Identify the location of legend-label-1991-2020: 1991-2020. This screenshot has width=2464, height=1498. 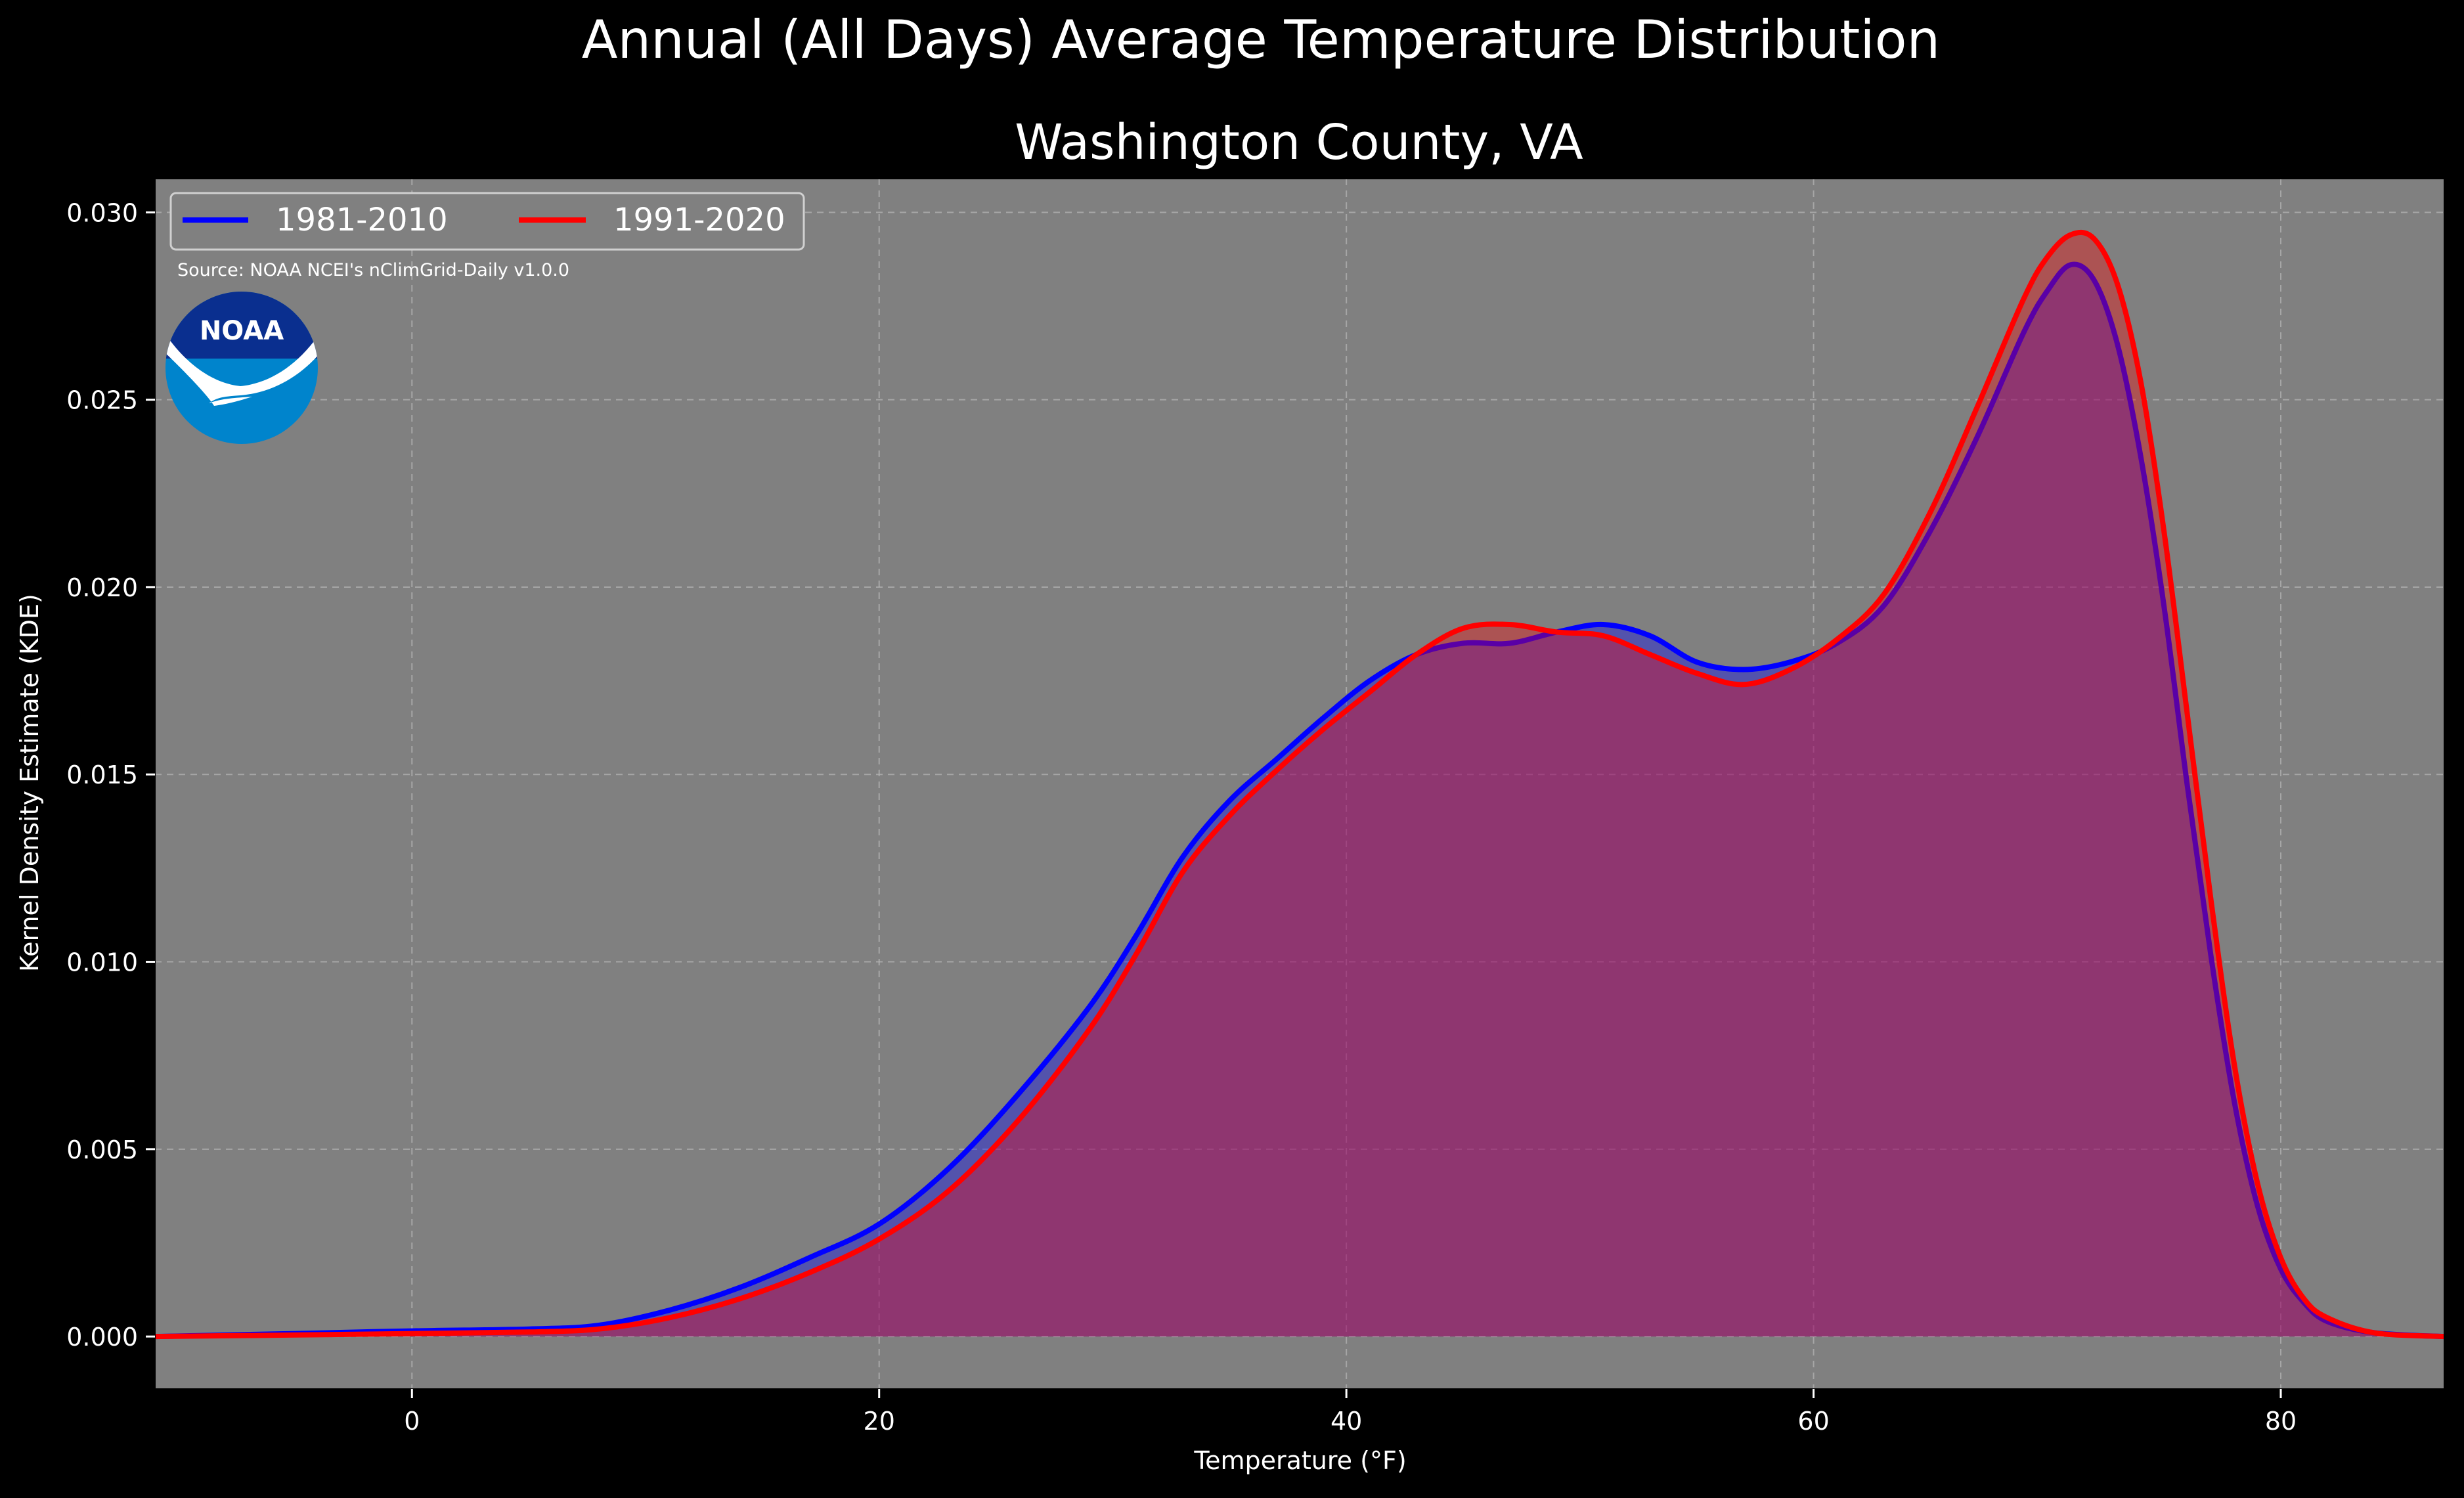
(699, 220).